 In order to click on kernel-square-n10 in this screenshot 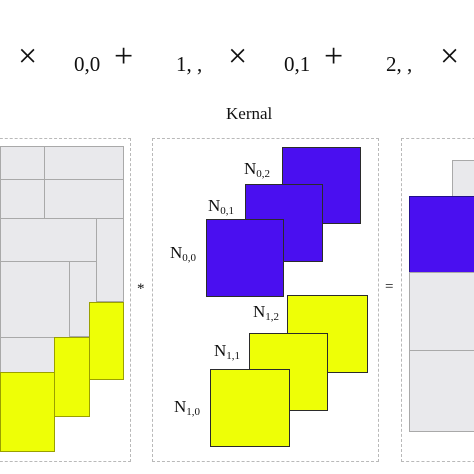, I will do `click(250, 408)`.